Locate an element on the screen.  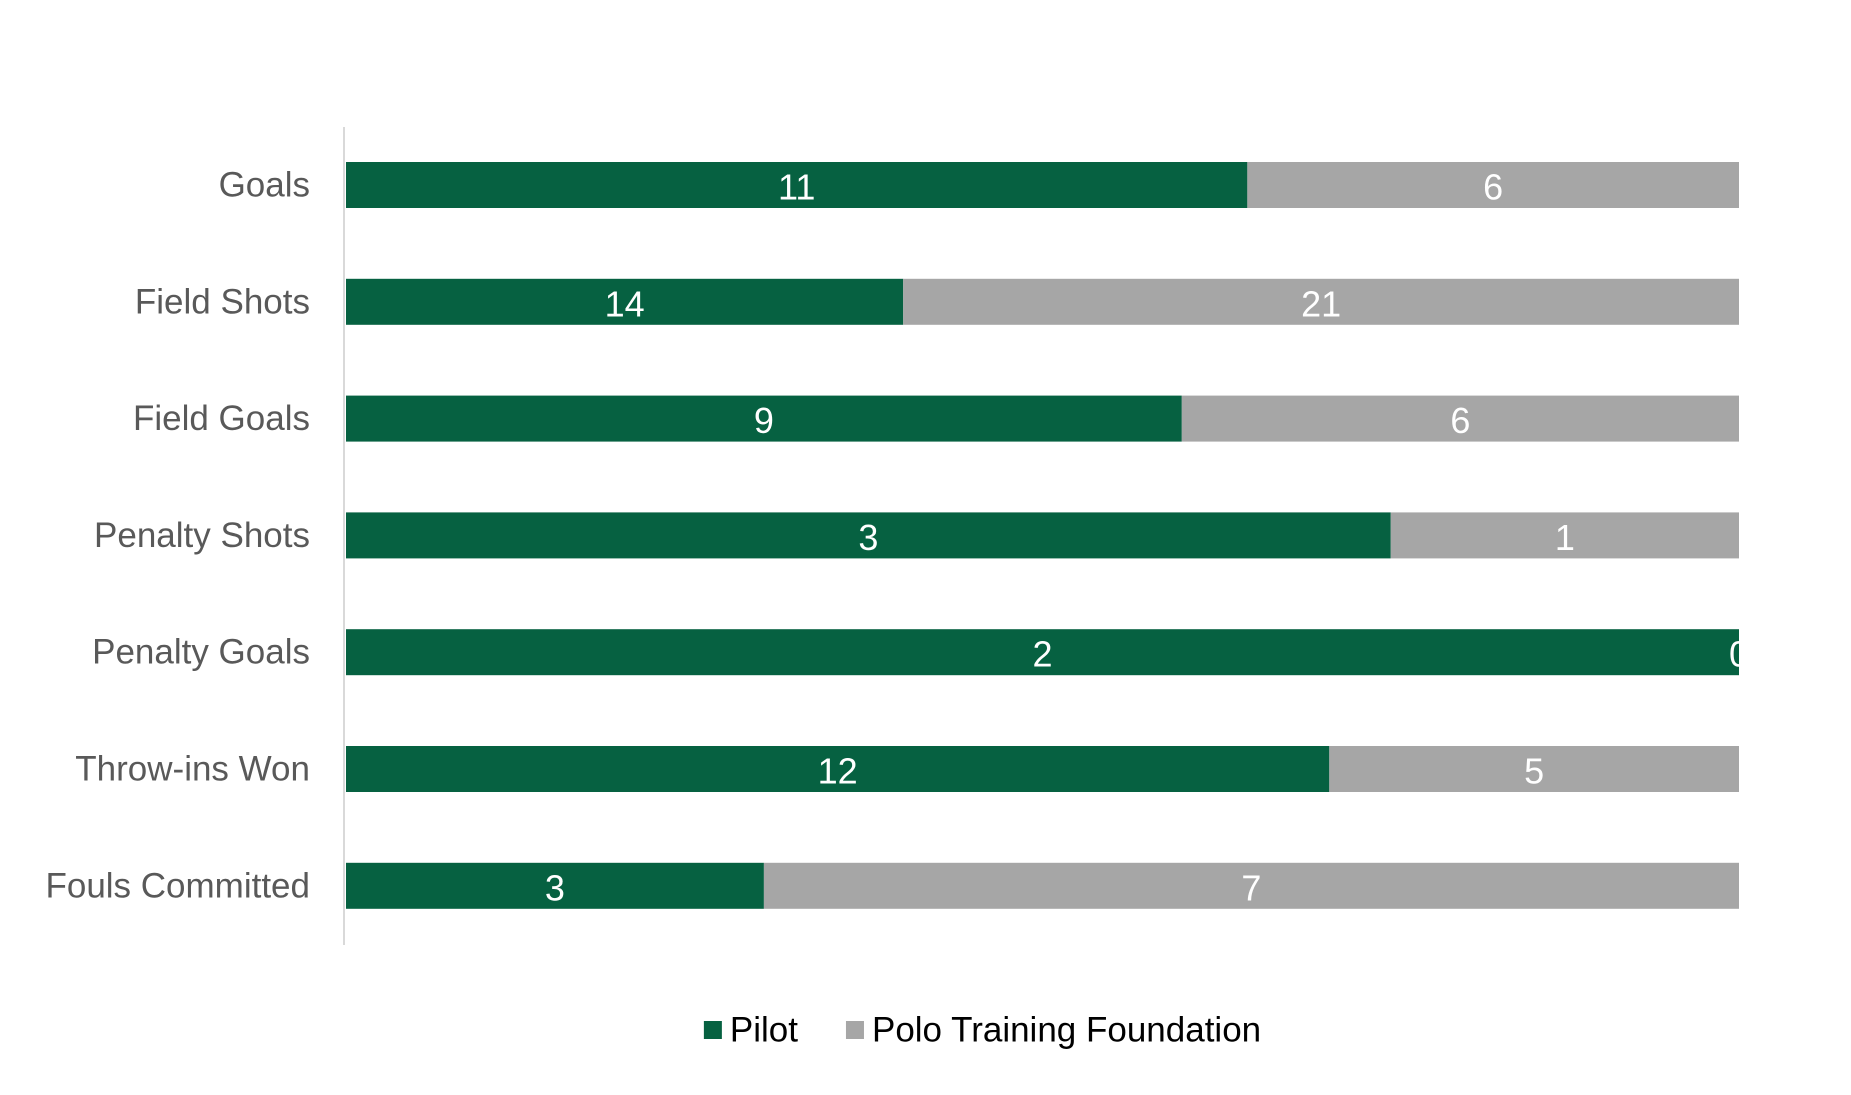
data-label: 7 is located at coordinates (1251, 887).